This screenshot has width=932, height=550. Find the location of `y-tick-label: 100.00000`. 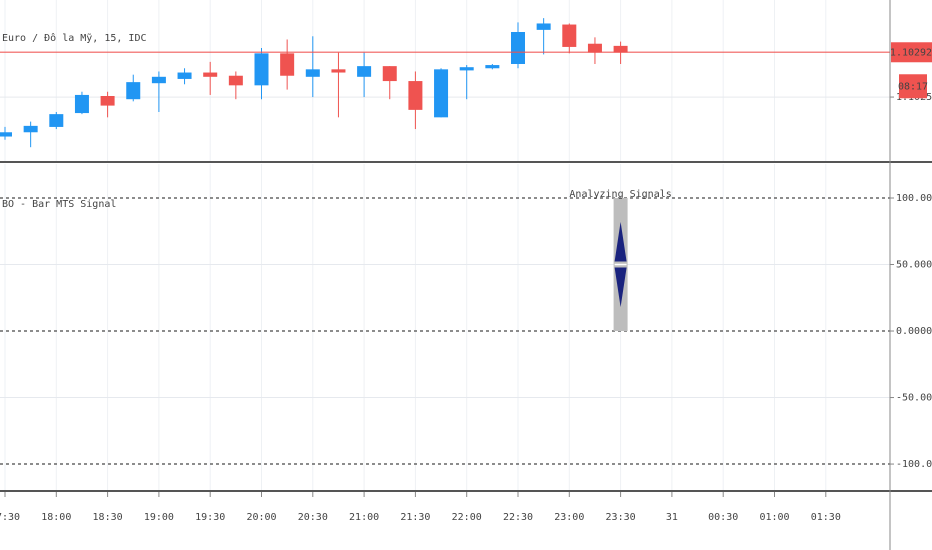

y-tick-label: 100.00000 is located at coordinates (914, 198).